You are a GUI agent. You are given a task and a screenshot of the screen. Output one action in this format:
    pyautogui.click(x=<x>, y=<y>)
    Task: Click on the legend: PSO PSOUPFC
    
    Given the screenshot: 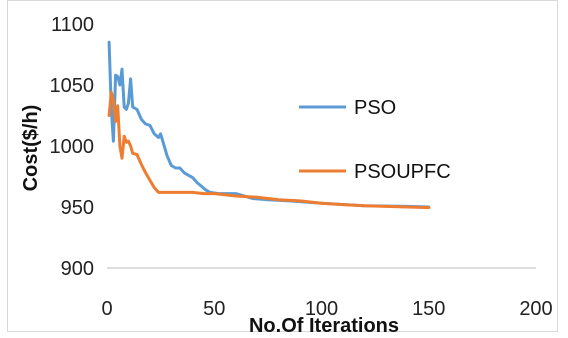 What is the action you would take?
    pyautogui.click(x=375, y=140)
    